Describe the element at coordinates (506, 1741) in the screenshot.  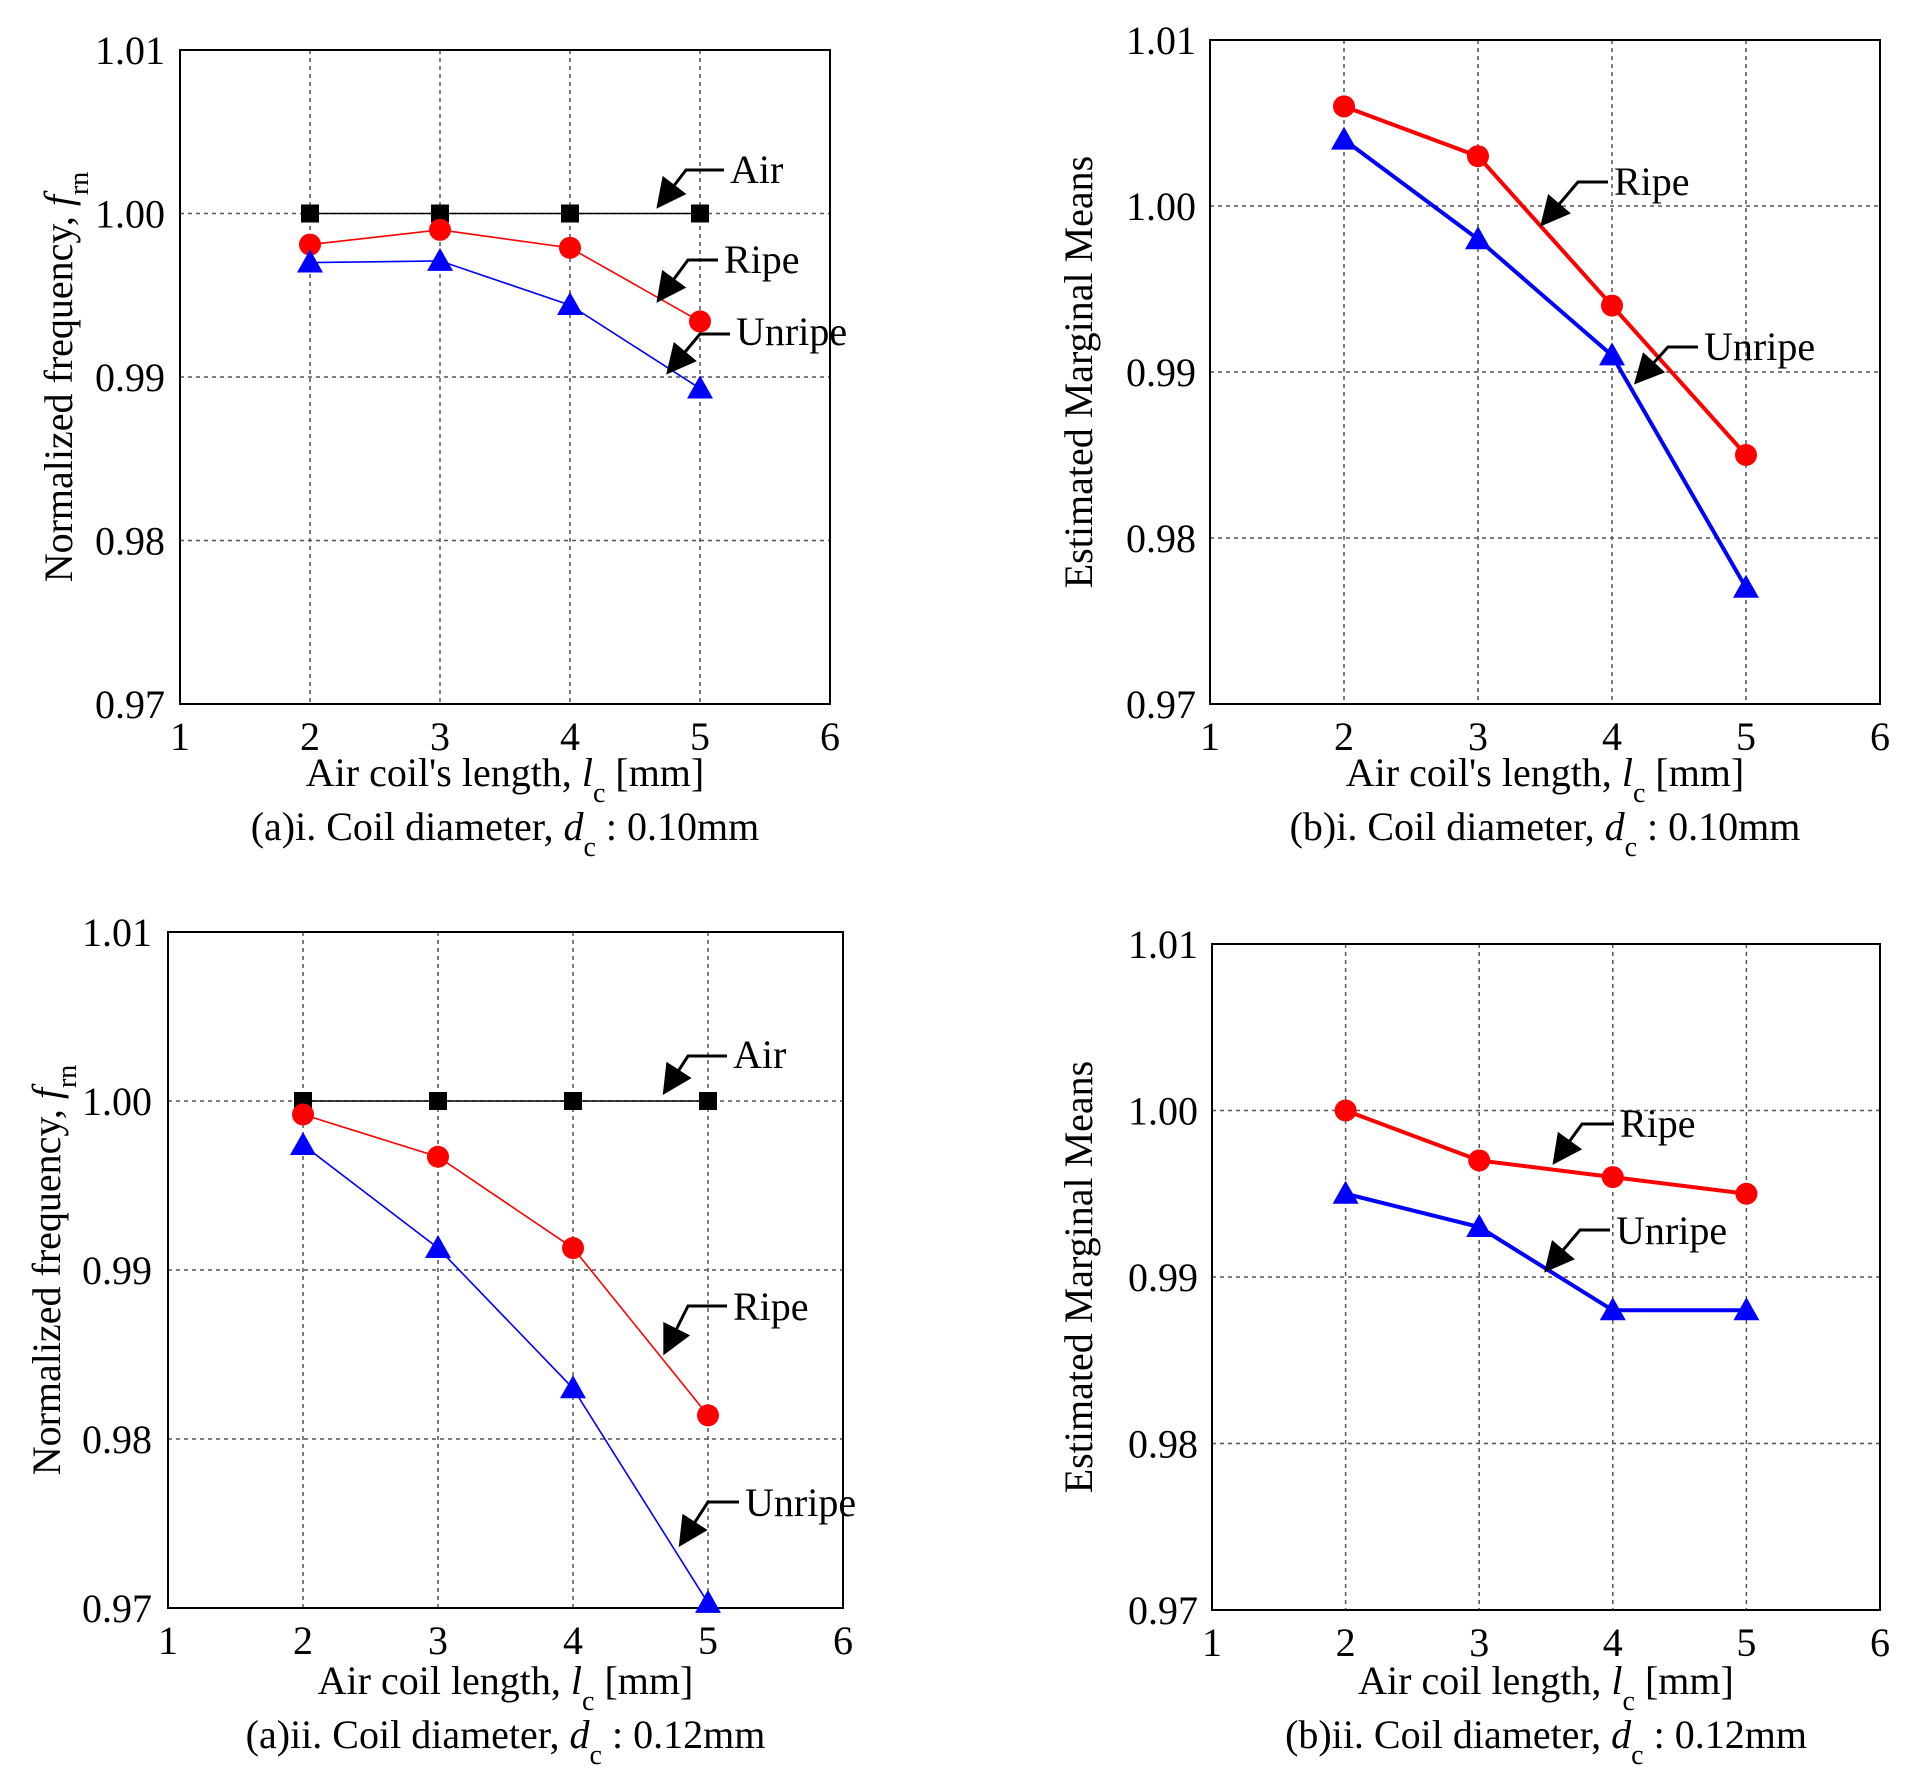
I see `panel-caption: (a)ii. Coil diameter, dc : 0.12mm` at that location.